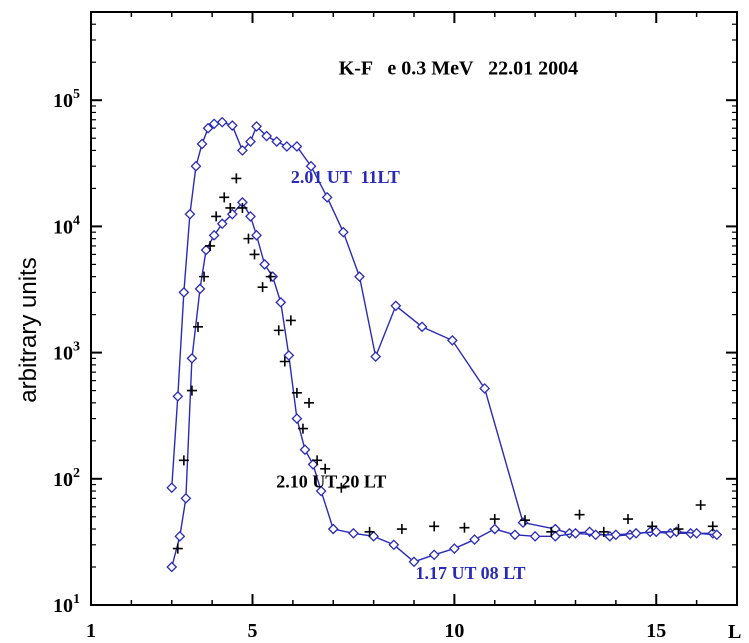  I want to click on annotation-label: 1.17 UT 08 LT, so click(471, 573).